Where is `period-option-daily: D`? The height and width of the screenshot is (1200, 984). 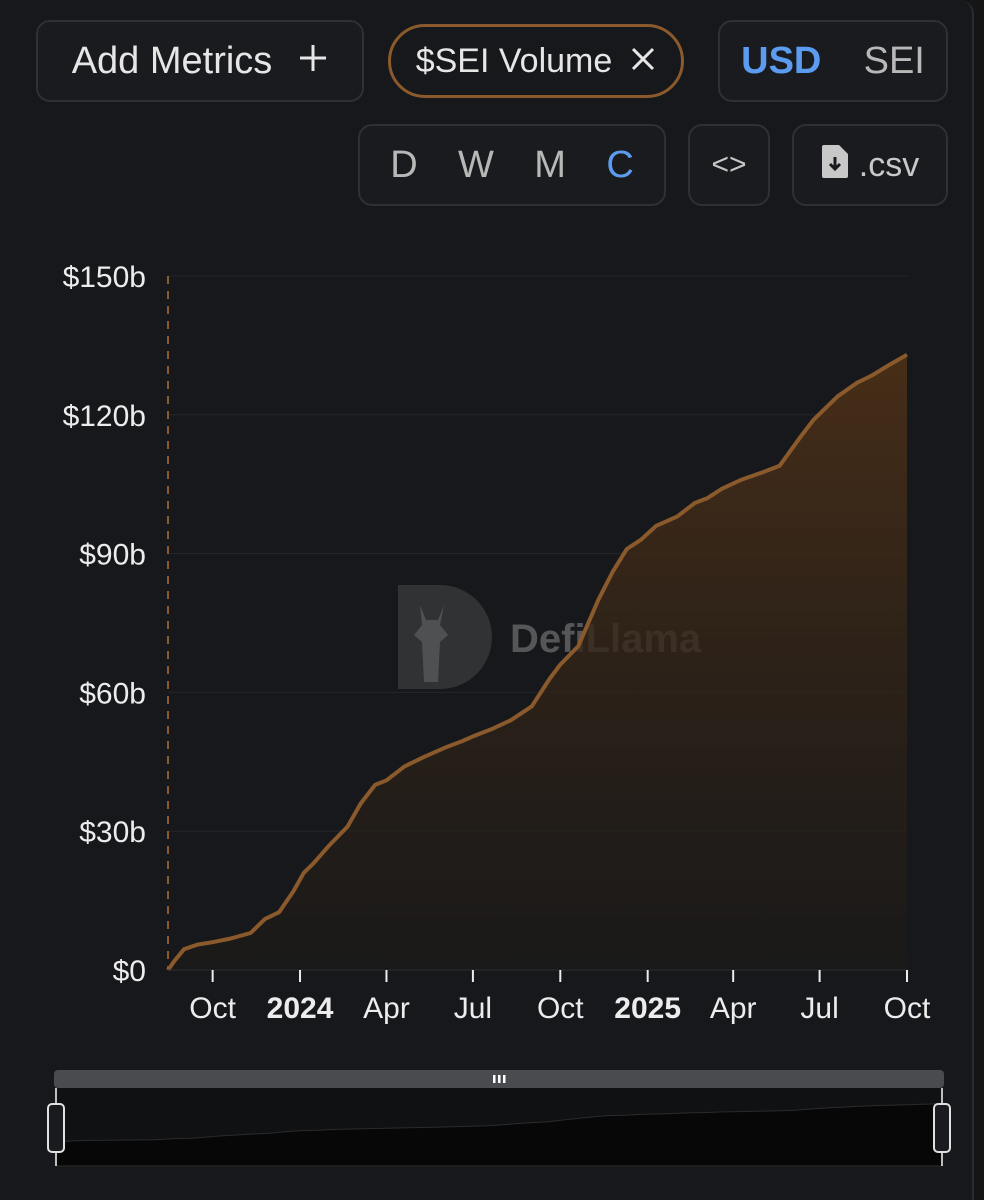 period-option-daily: D is located at coordinates (404, 164).